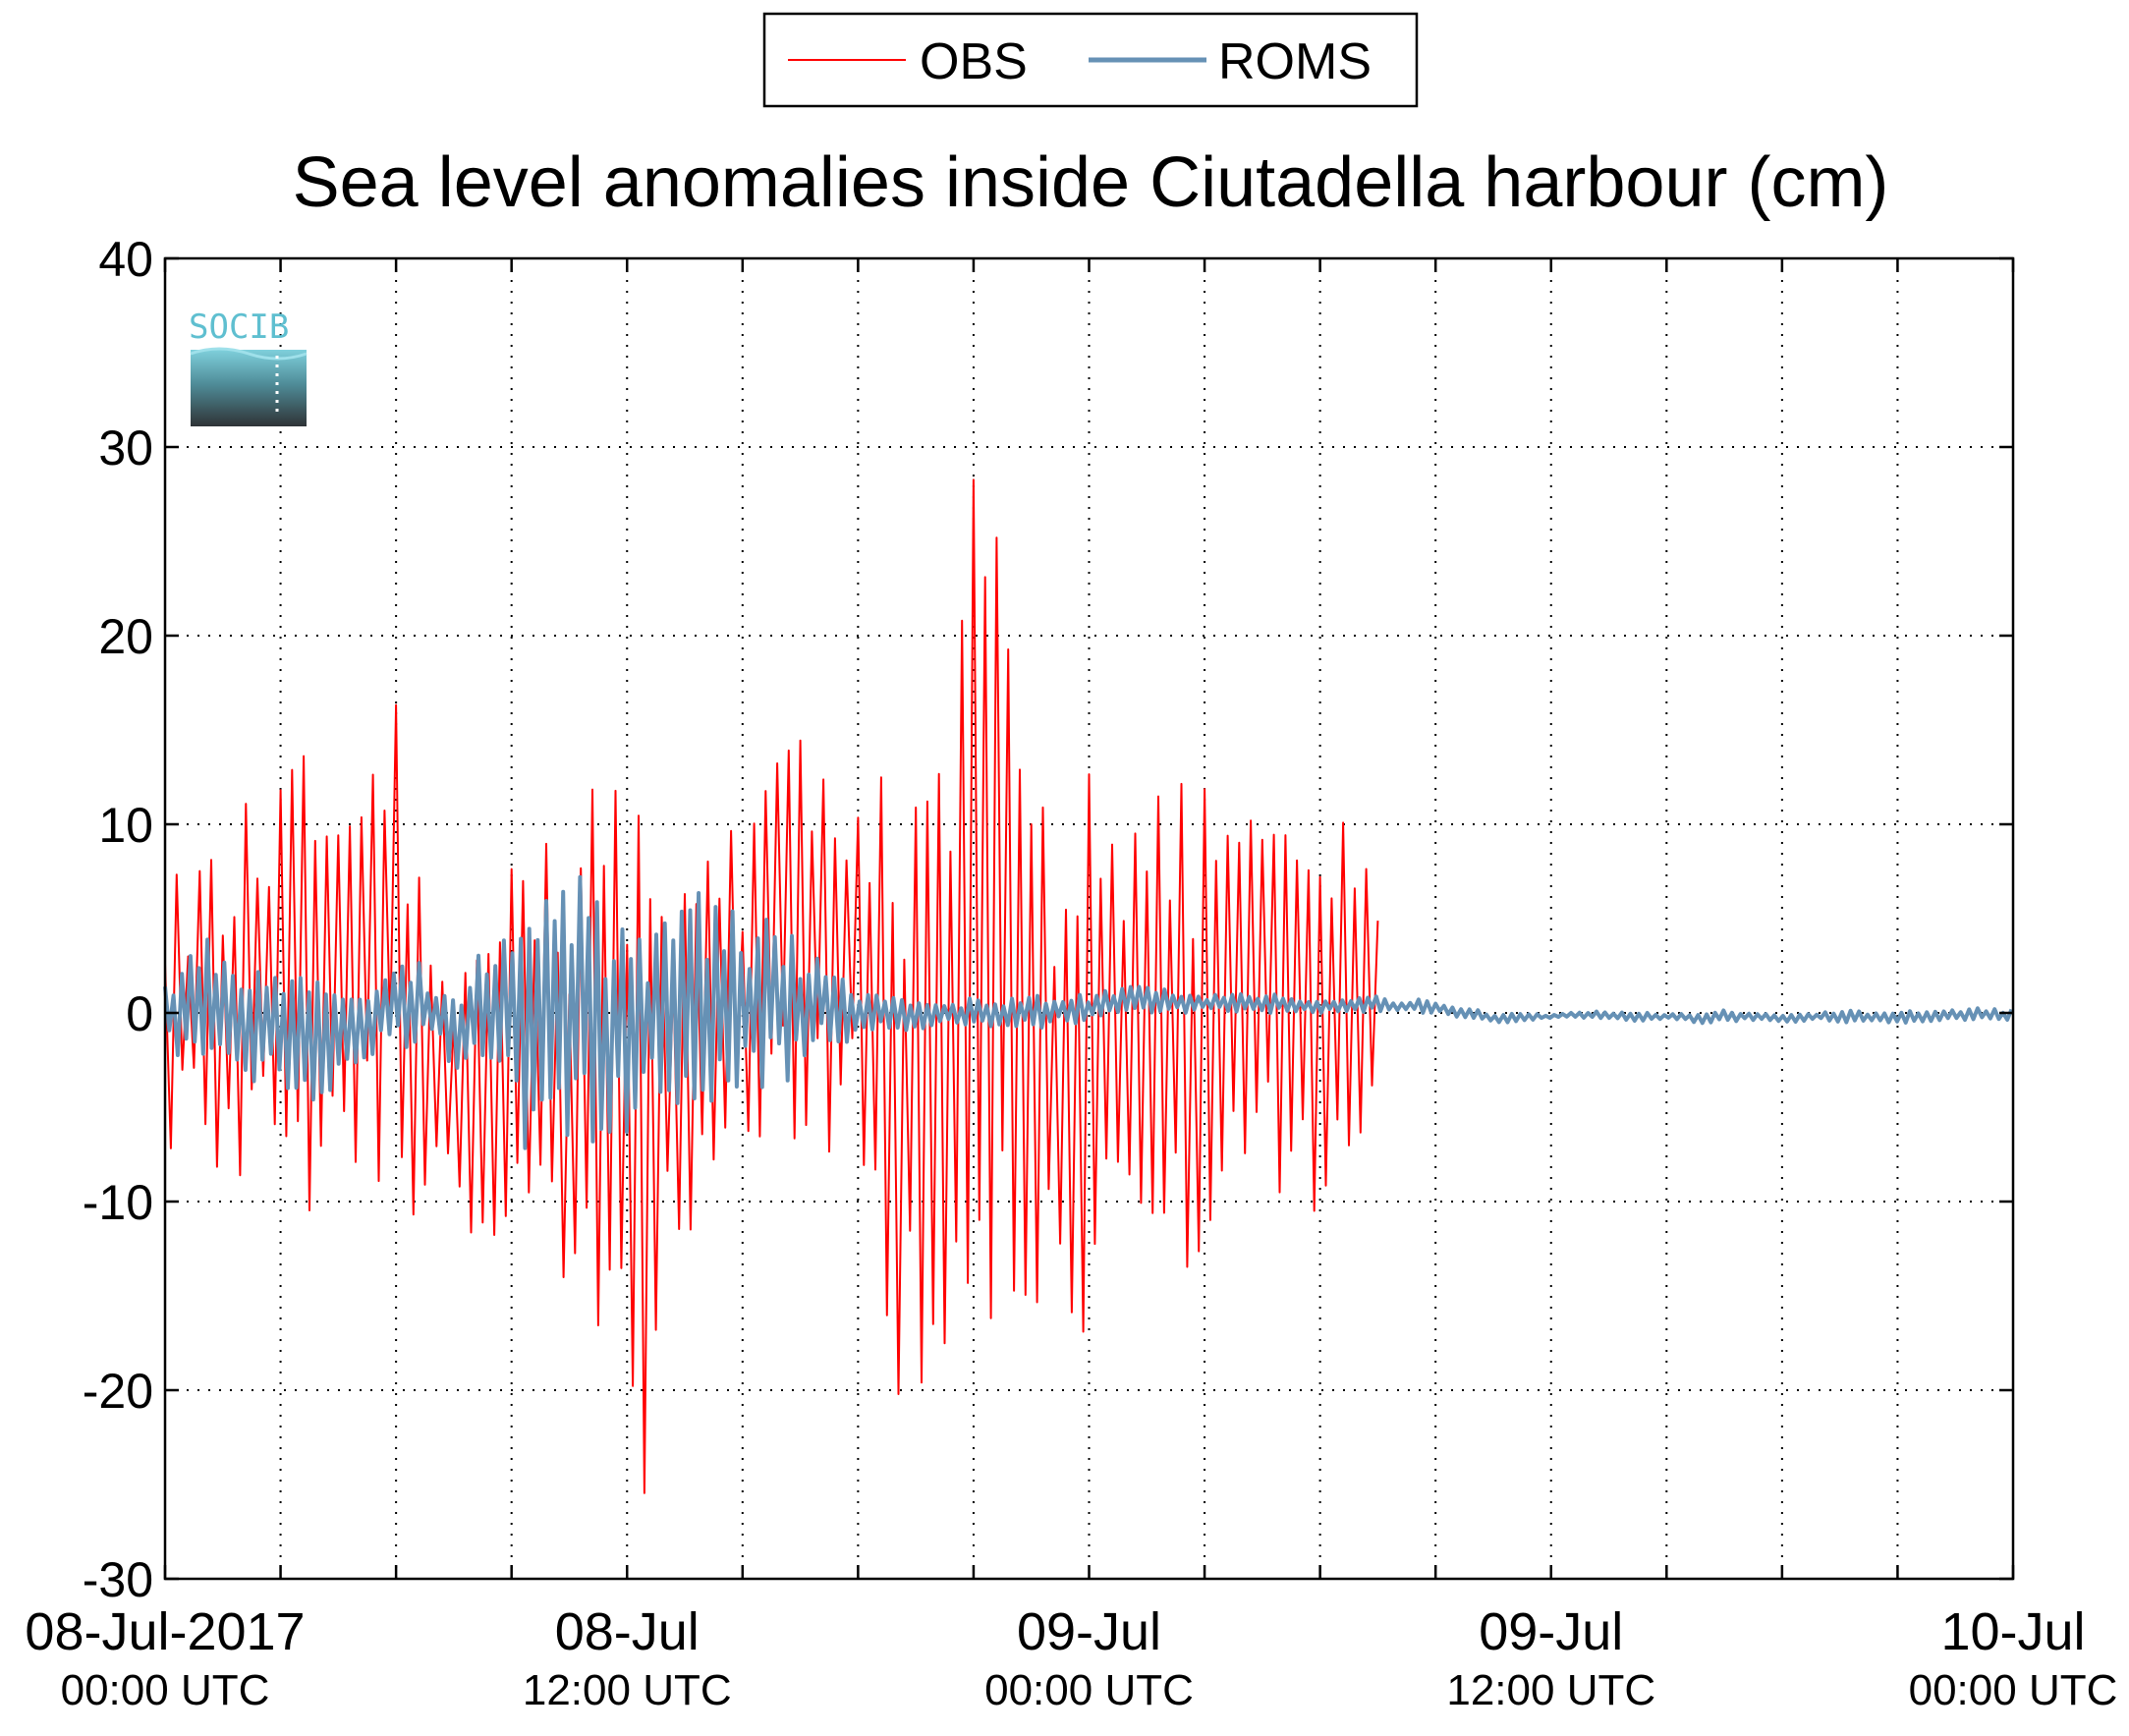 The width and height of the screenshot is (2129, 1736). I want to click on socib-logo: SOCIB, so click(248, 367).